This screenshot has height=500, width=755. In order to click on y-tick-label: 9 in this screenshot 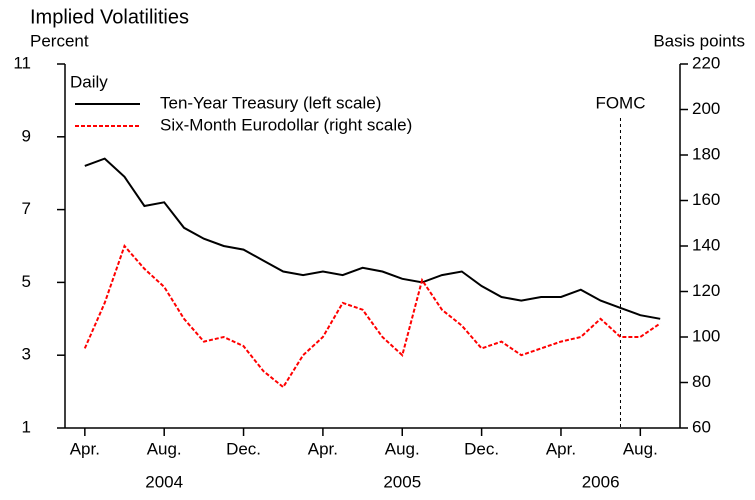, I will do `click(26, 135)`.